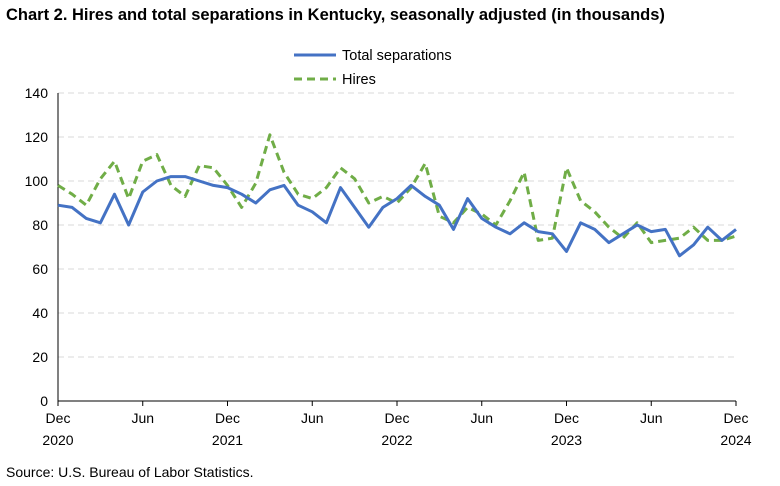 This screenshot has height=486, width=780. Describe the element at coordinates (396, 440) in the screenshot. I see `x-tick-label-year: 2022` at that location.